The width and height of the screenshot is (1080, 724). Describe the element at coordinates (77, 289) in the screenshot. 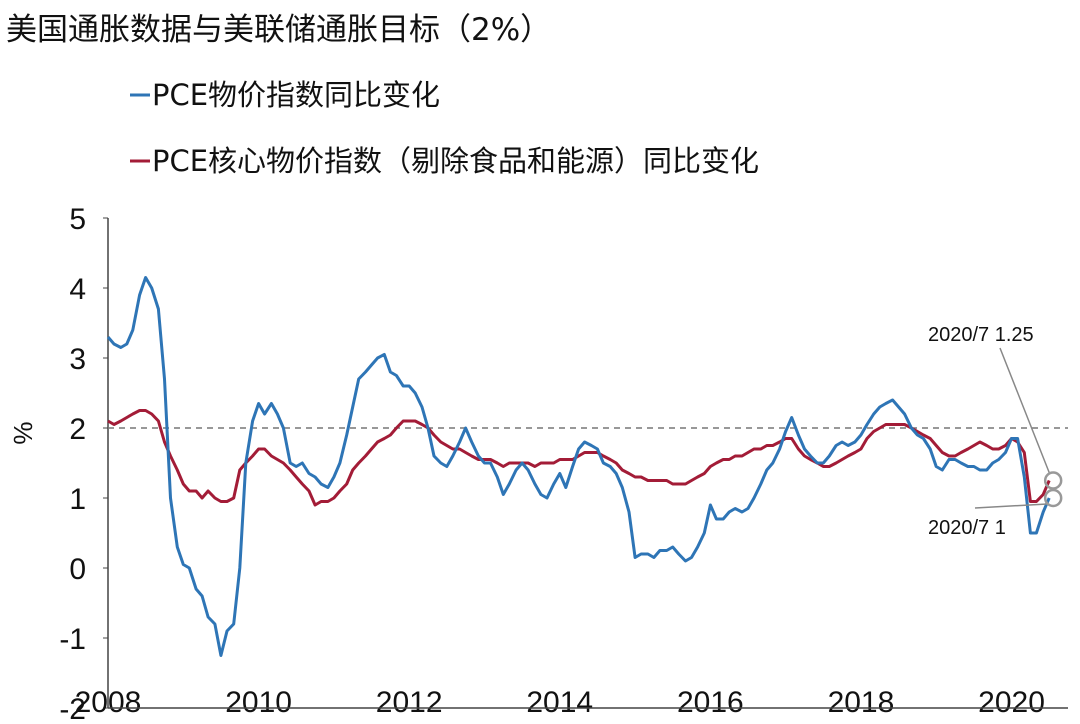

I see `y-tick-label: 4` at that location.